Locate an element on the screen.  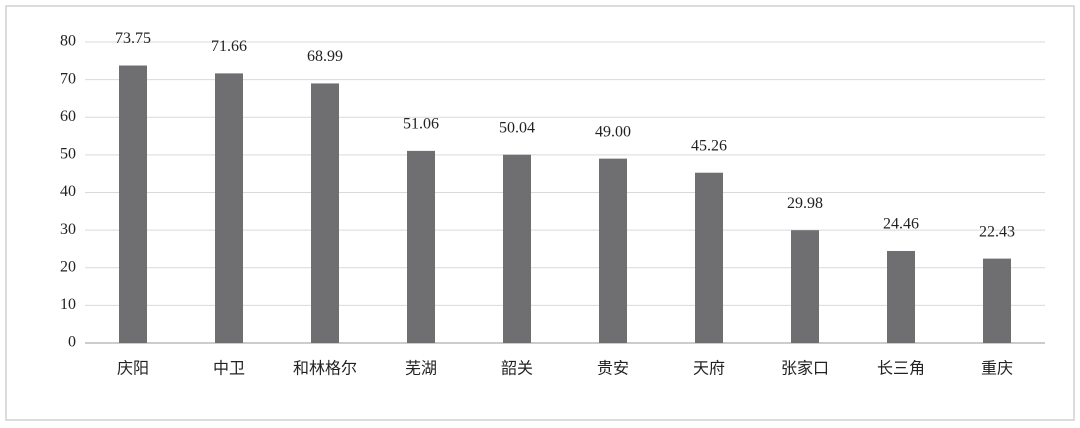
value-label: 50.04 is located at coordinates (517, 127).